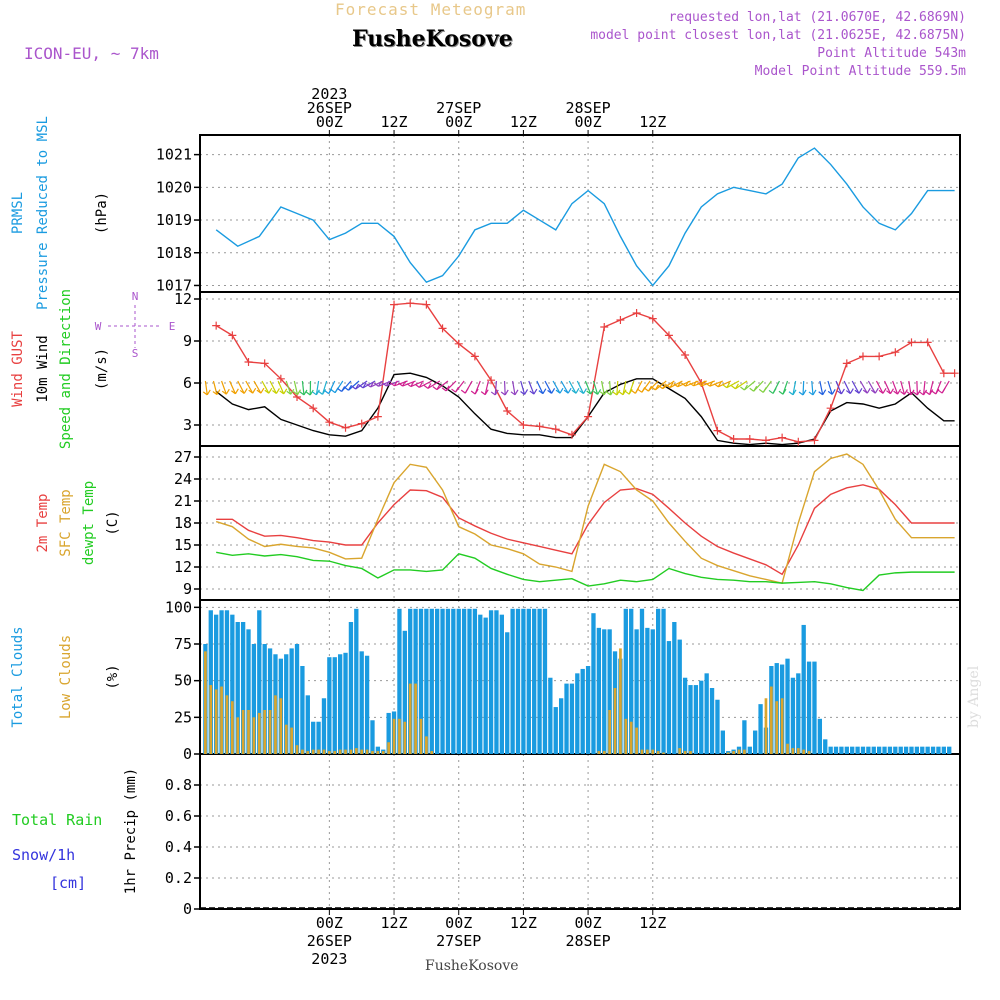  I want to click on wind-unit: (m/s), so click(102, 369).